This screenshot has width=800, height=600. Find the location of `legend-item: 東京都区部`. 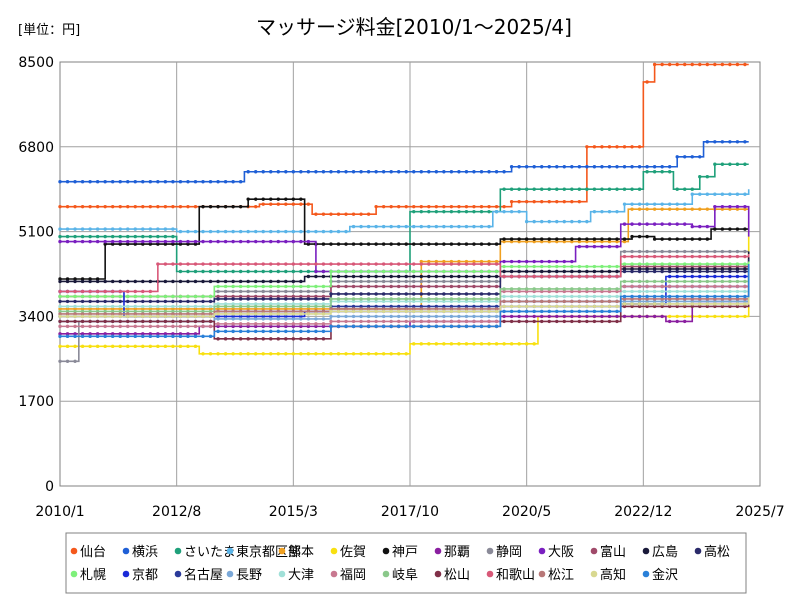

legend-item: 東京都区部 is located at coordinates (263, 552).